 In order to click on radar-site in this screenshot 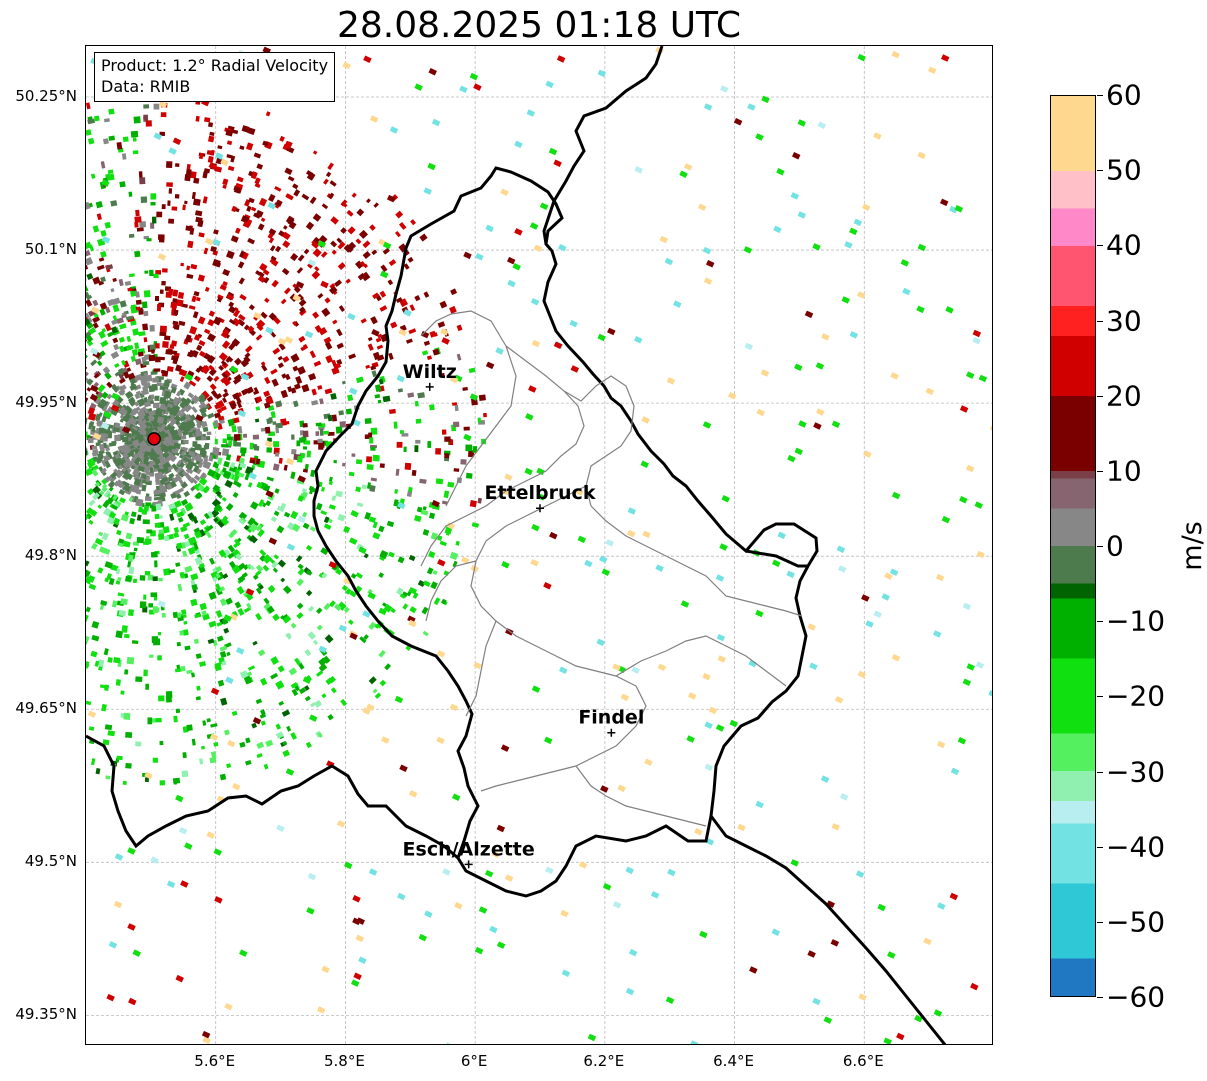, I will do `click(154, 439)`.